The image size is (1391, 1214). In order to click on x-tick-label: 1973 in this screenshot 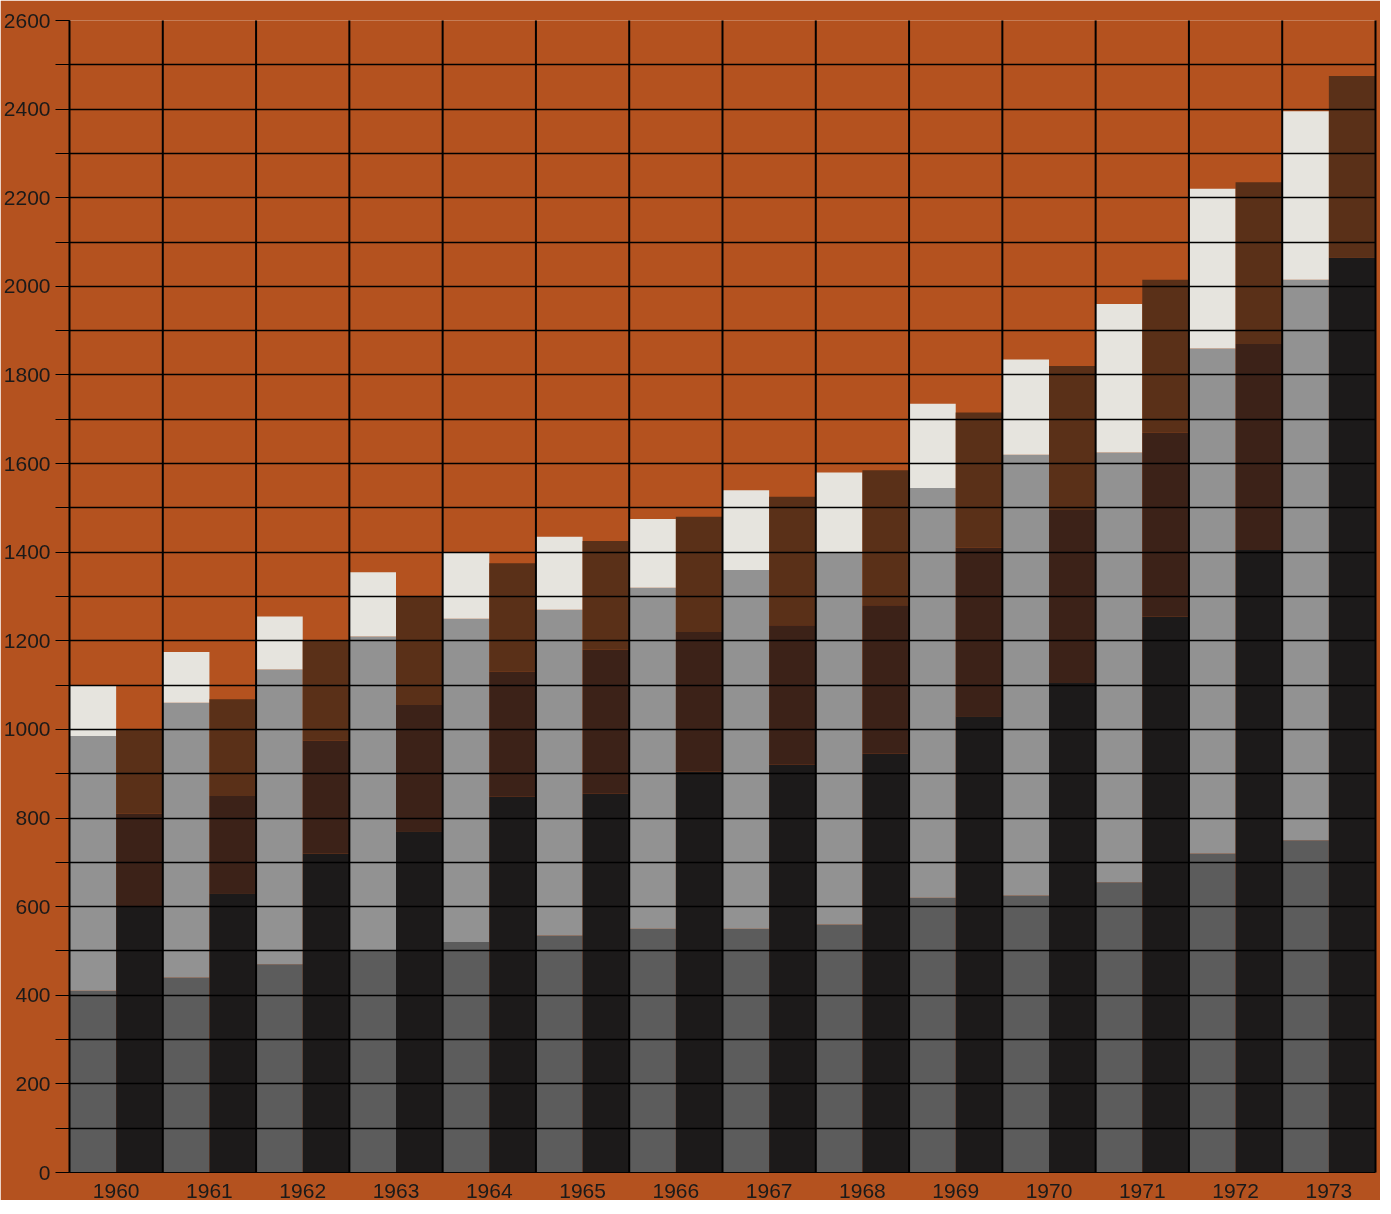, I will do `click(1329, 1190)`.